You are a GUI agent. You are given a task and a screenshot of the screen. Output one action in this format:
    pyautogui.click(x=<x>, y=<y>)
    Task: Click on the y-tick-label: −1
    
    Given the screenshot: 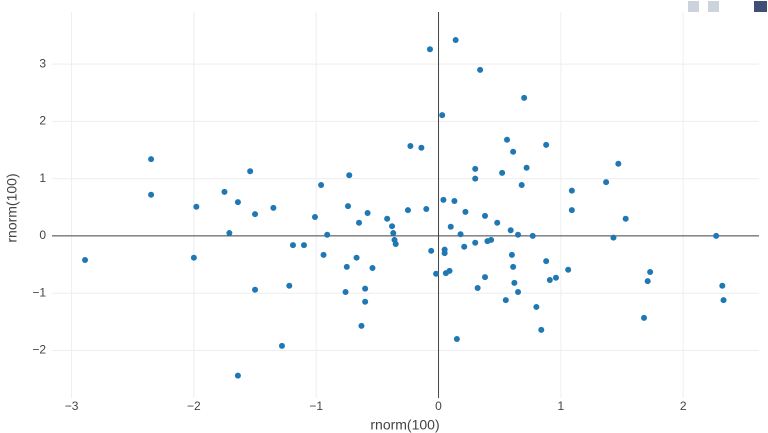 What is the action you would take?
    pyautogui.click(x=39, y=292)
    